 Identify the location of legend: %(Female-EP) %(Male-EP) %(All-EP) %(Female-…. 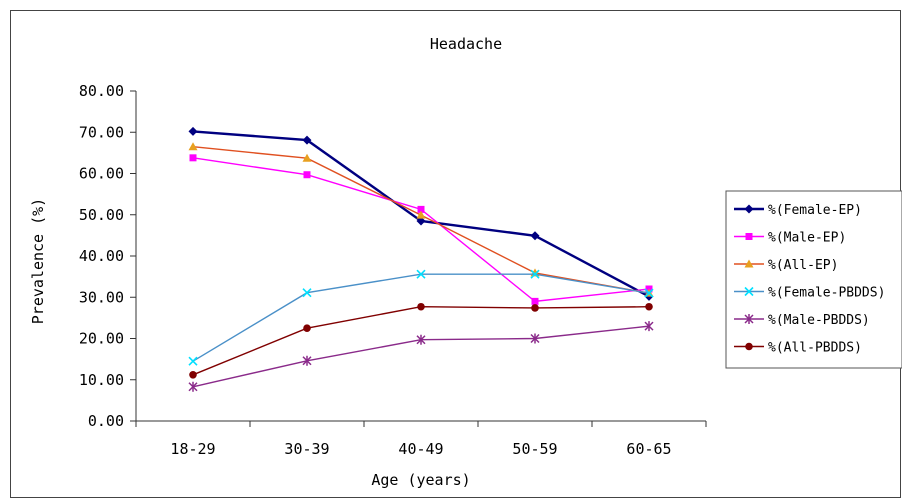
(813, 279).